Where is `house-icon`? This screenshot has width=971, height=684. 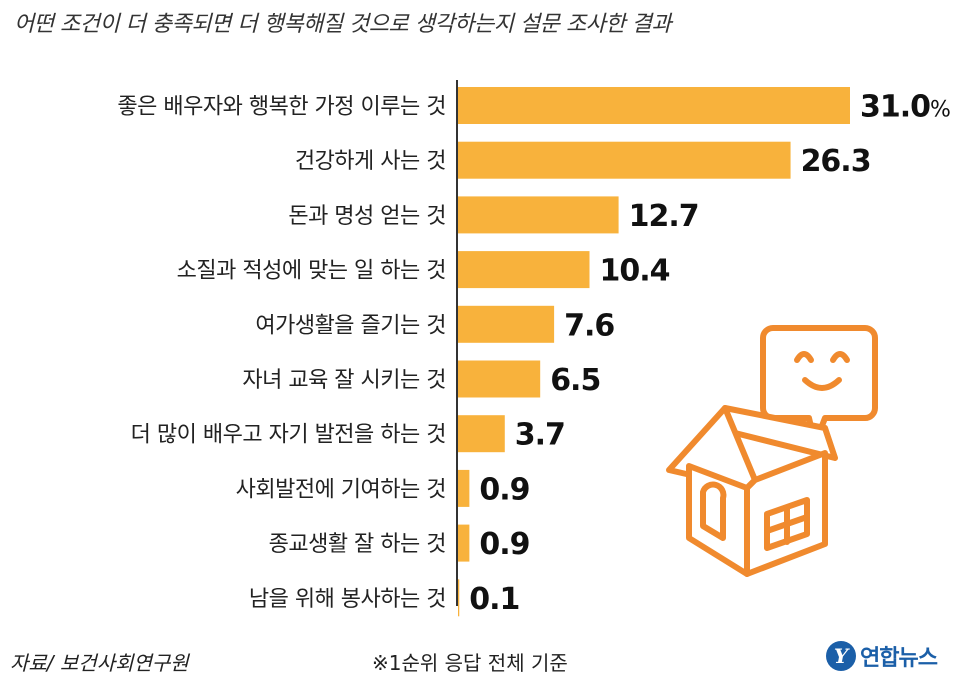 house-icon is located at coordinates (752, 491).